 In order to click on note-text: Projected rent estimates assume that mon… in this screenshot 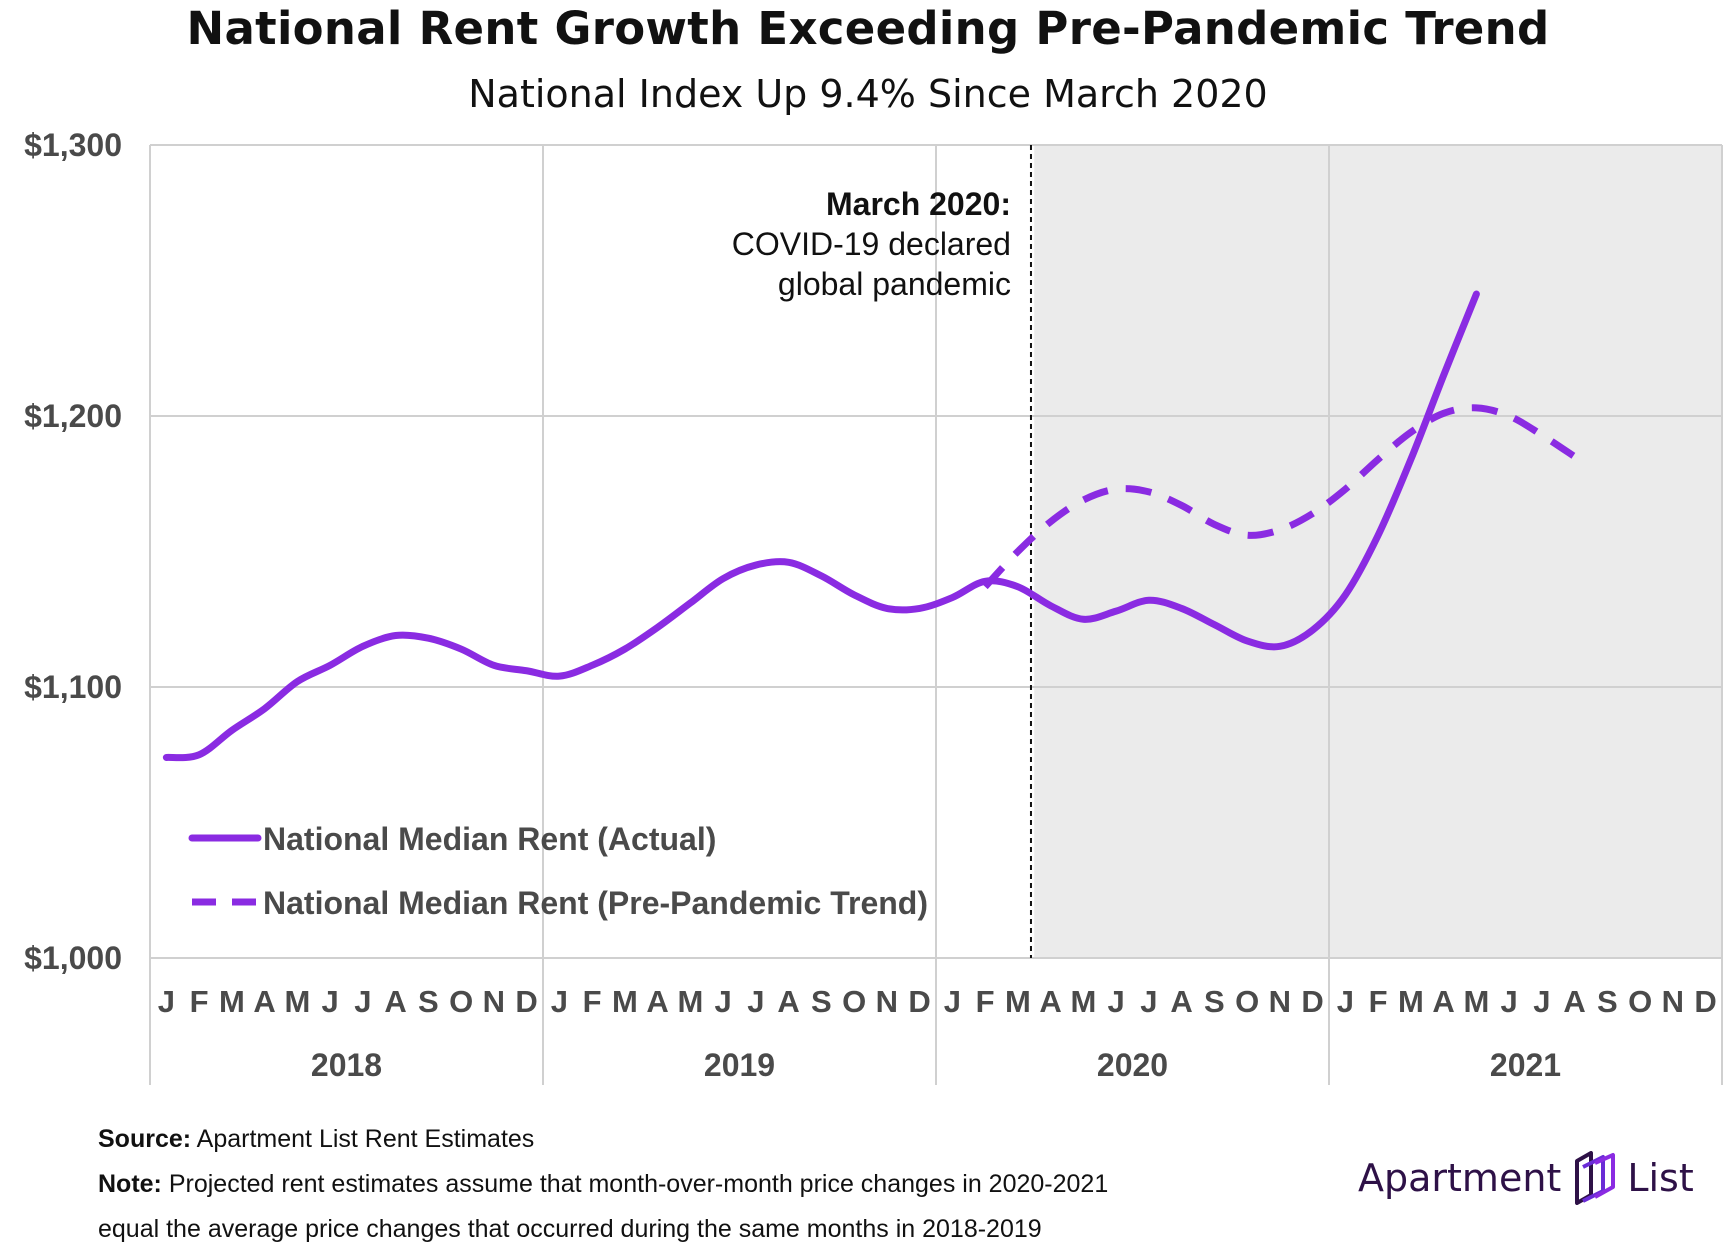, I will do `click(638, 1184)`.